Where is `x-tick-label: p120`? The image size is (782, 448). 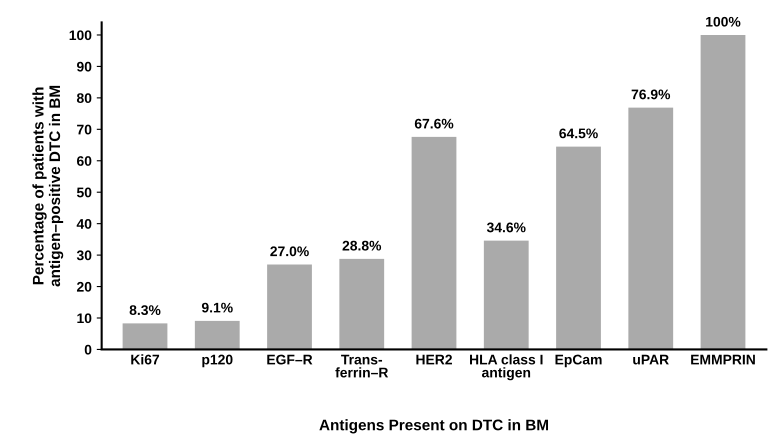
x-tick-label: p120 is located at coordinates (217, 361).